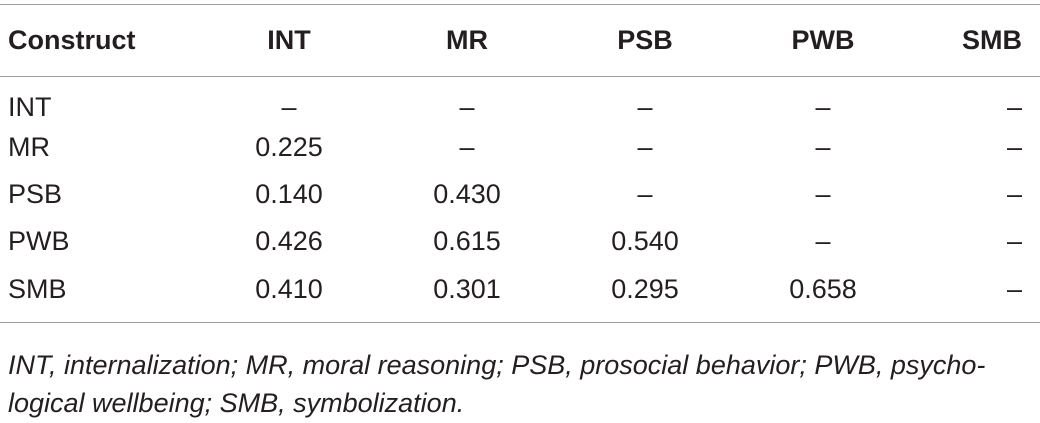 This screenshot has width=1040, height=423. I want to click on header-int: INT, so click(289, 40).